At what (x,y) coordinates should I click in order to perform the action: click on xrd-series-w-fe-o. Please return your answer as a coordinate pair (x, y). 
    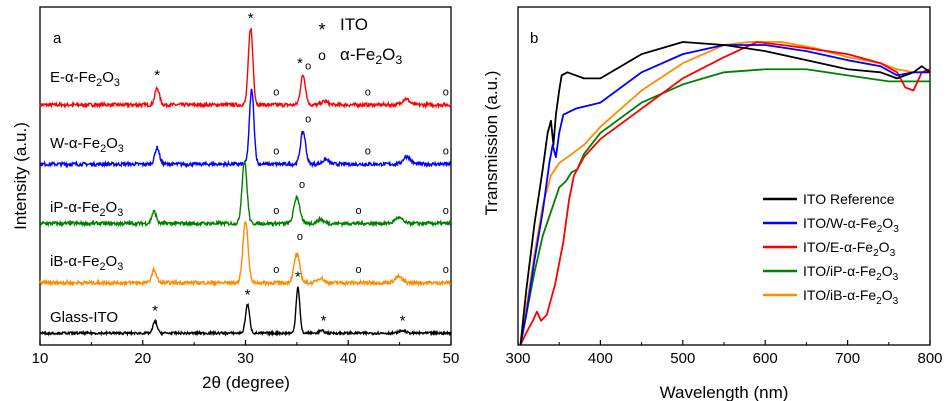
    Looking at the image, I should click on (245, 128).